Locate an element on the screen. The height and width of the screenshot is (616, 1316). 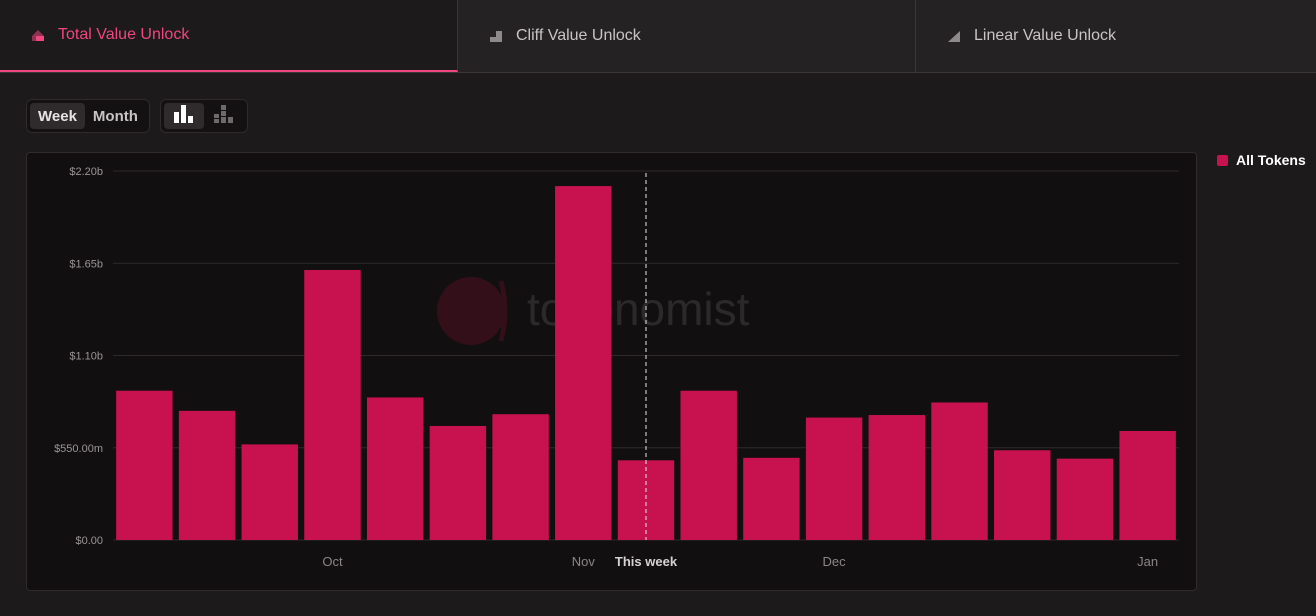
tab-linear-value-unlock: Linear Value Unlock is located at coordinates (1116, 36).